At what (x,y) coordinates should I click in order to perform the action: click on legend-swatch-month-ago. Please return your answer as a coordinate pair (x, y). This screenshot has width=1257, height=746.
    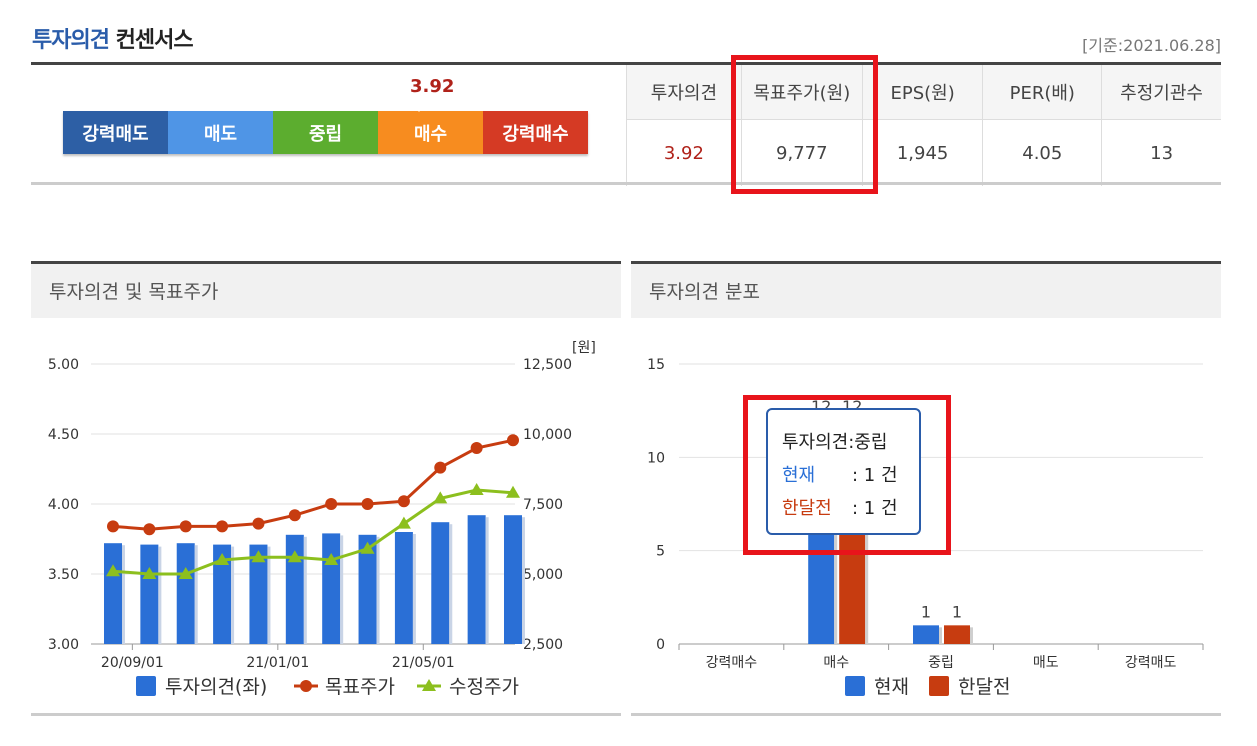
    Looking at the image, I should click on (939, 686).